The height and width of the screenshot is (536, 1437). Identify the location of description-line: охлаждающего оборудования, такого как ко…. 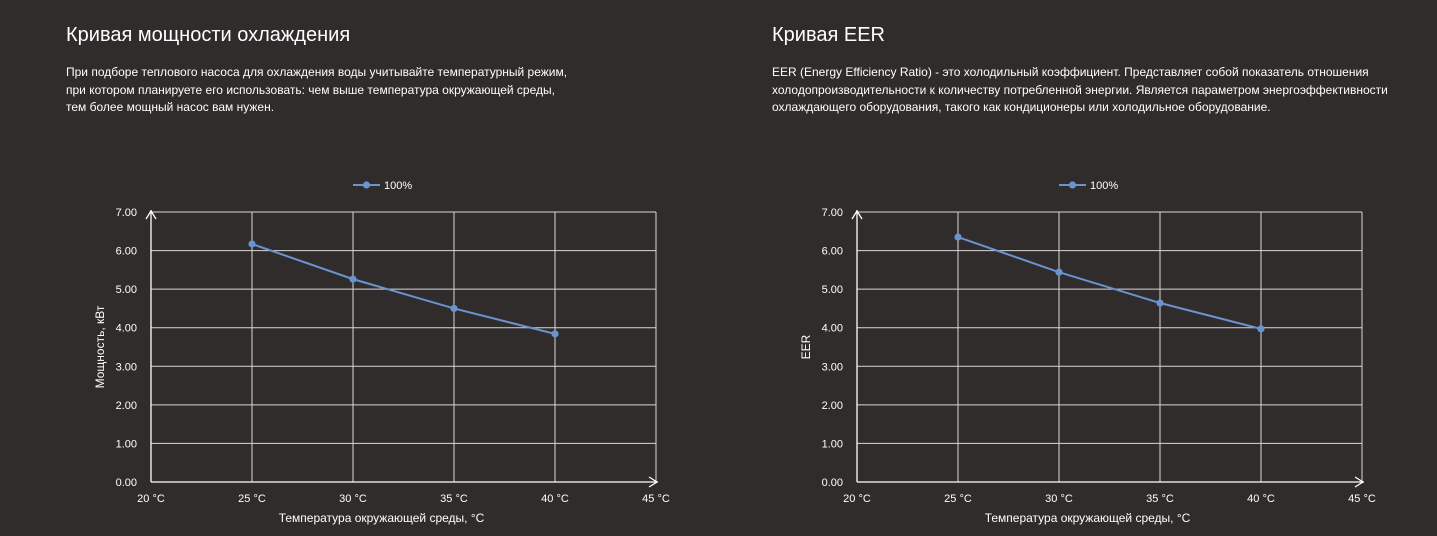
(1021, 107).